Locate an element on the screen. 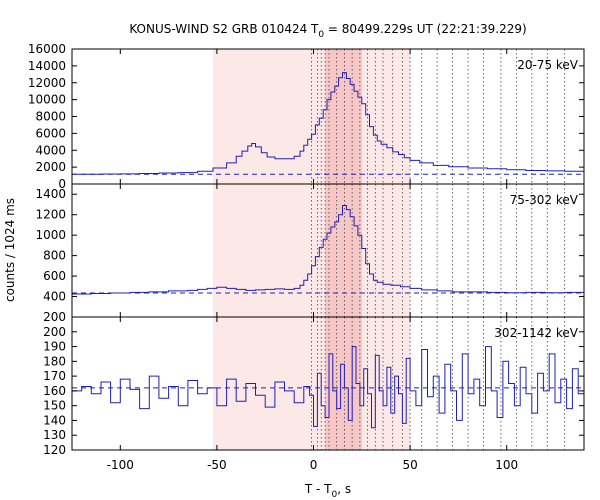  y-tick-label: 16000 is located at coordinates (47, 49).